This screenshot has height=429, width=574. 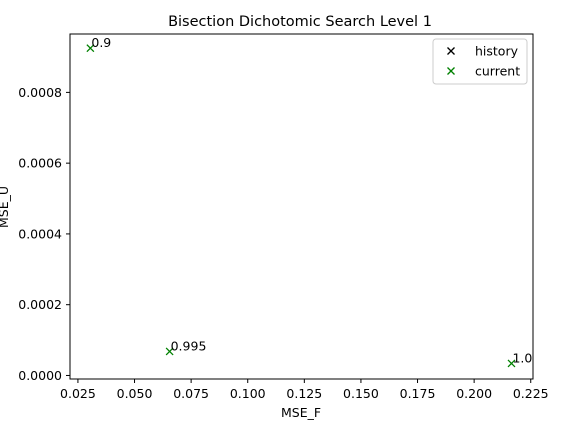 I want to click on data-point-label: 1.0, so click(x=522, y=357).